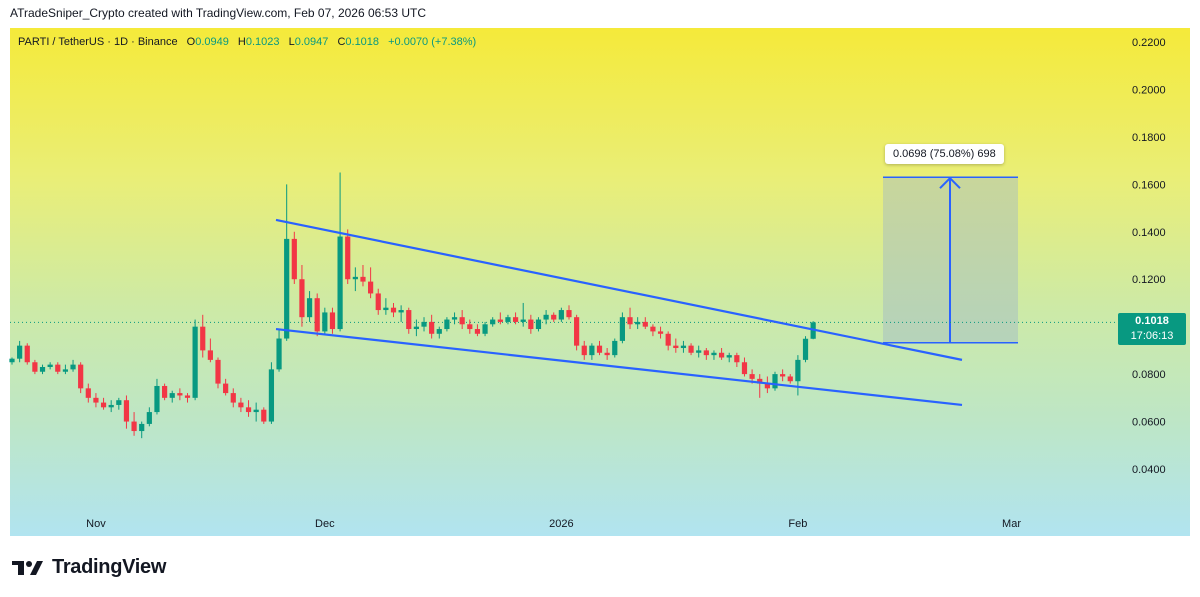 Image resolution: width=1200 pixels, height=597 pixels. I want to click on measure-label: 0.0698 (75.08%) 698, so click(944, 154).